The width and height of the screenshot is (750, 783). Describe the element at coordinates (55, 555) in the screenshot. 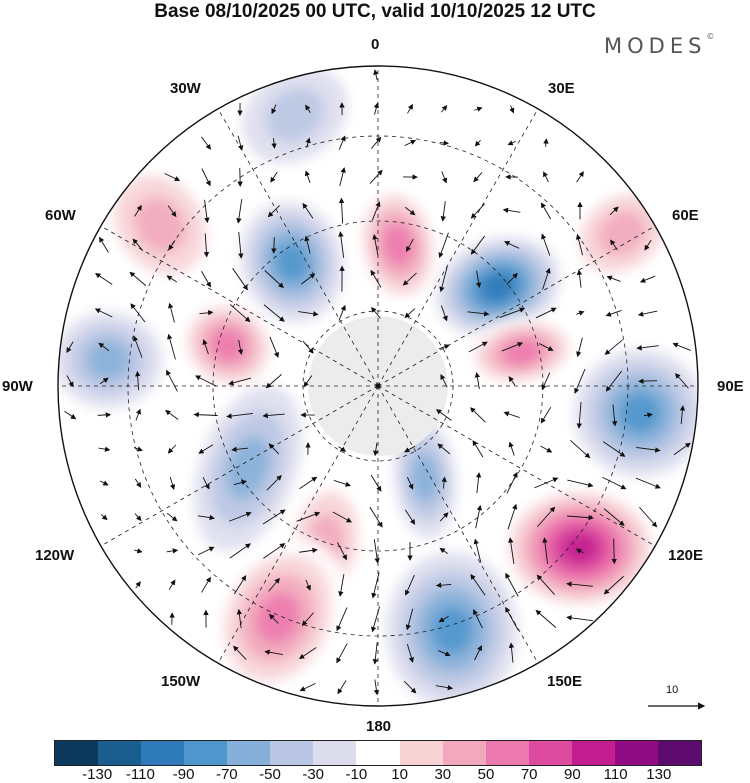

I see `lon-label-120w: 120W` at that location.